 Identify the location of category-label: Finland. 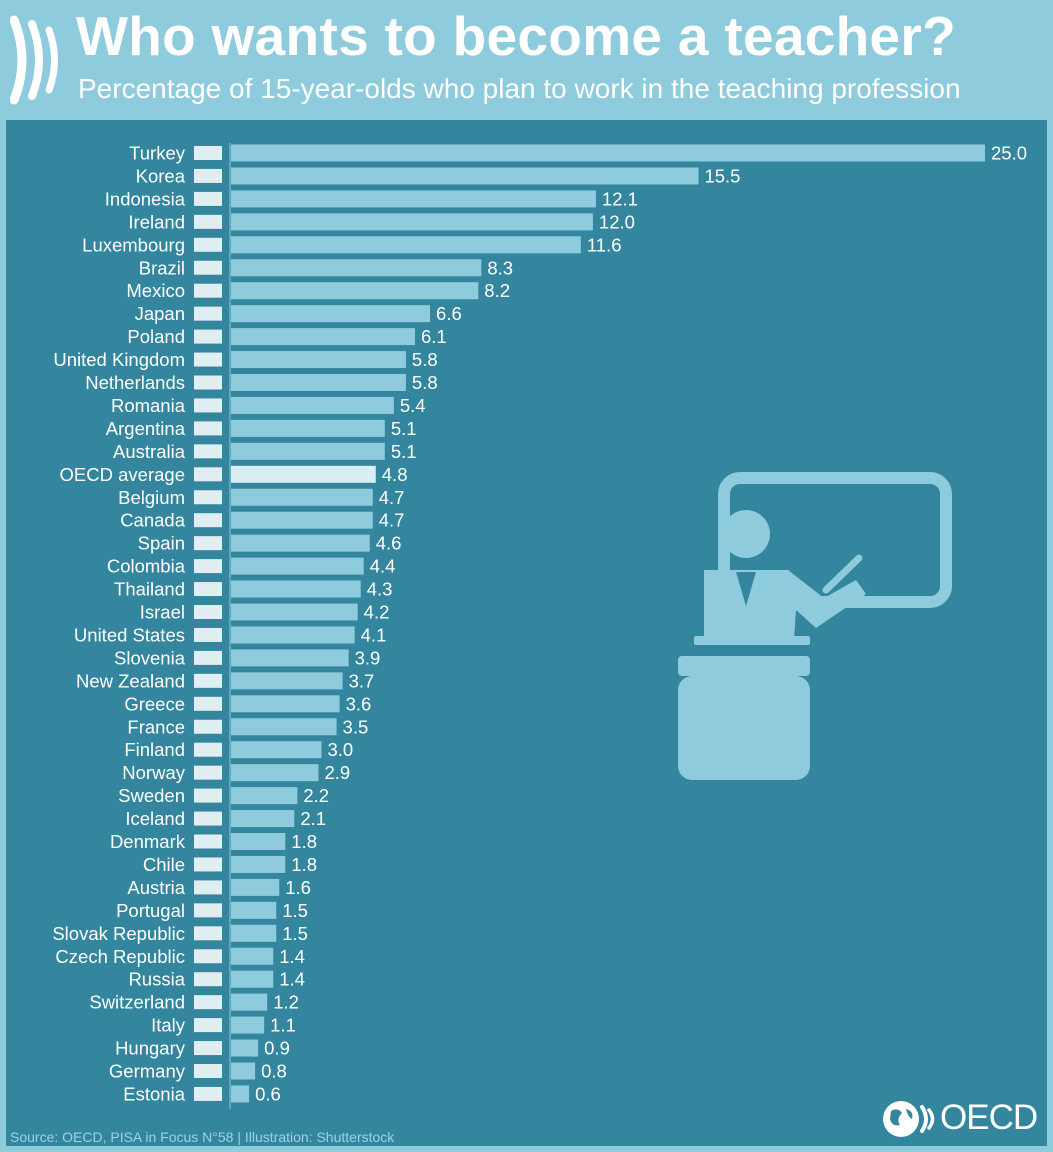
(154, 749).